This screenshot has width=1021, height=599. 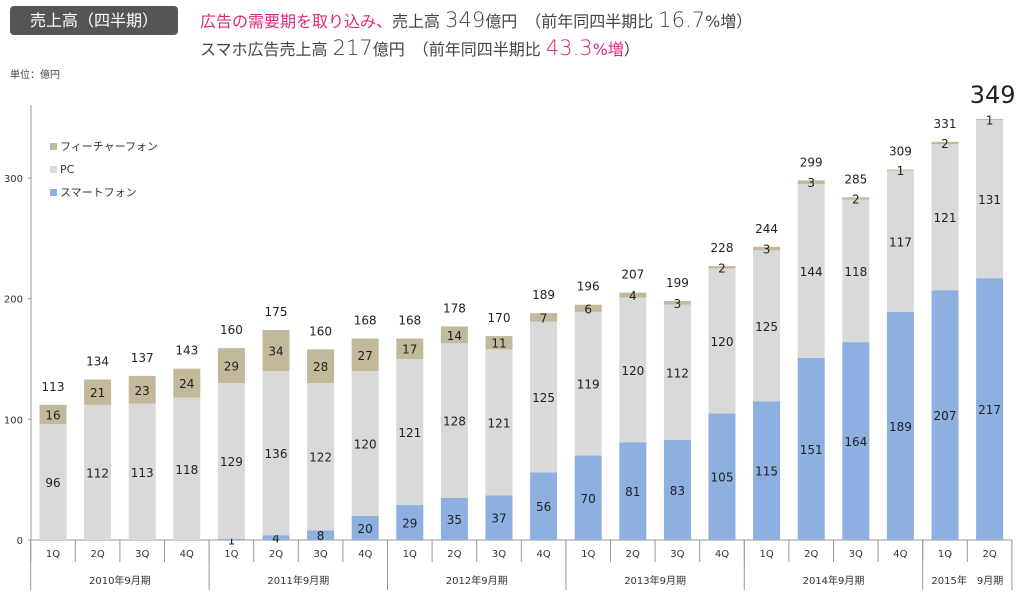 I want to click on legend-swatch, so click(x=53, y=146).